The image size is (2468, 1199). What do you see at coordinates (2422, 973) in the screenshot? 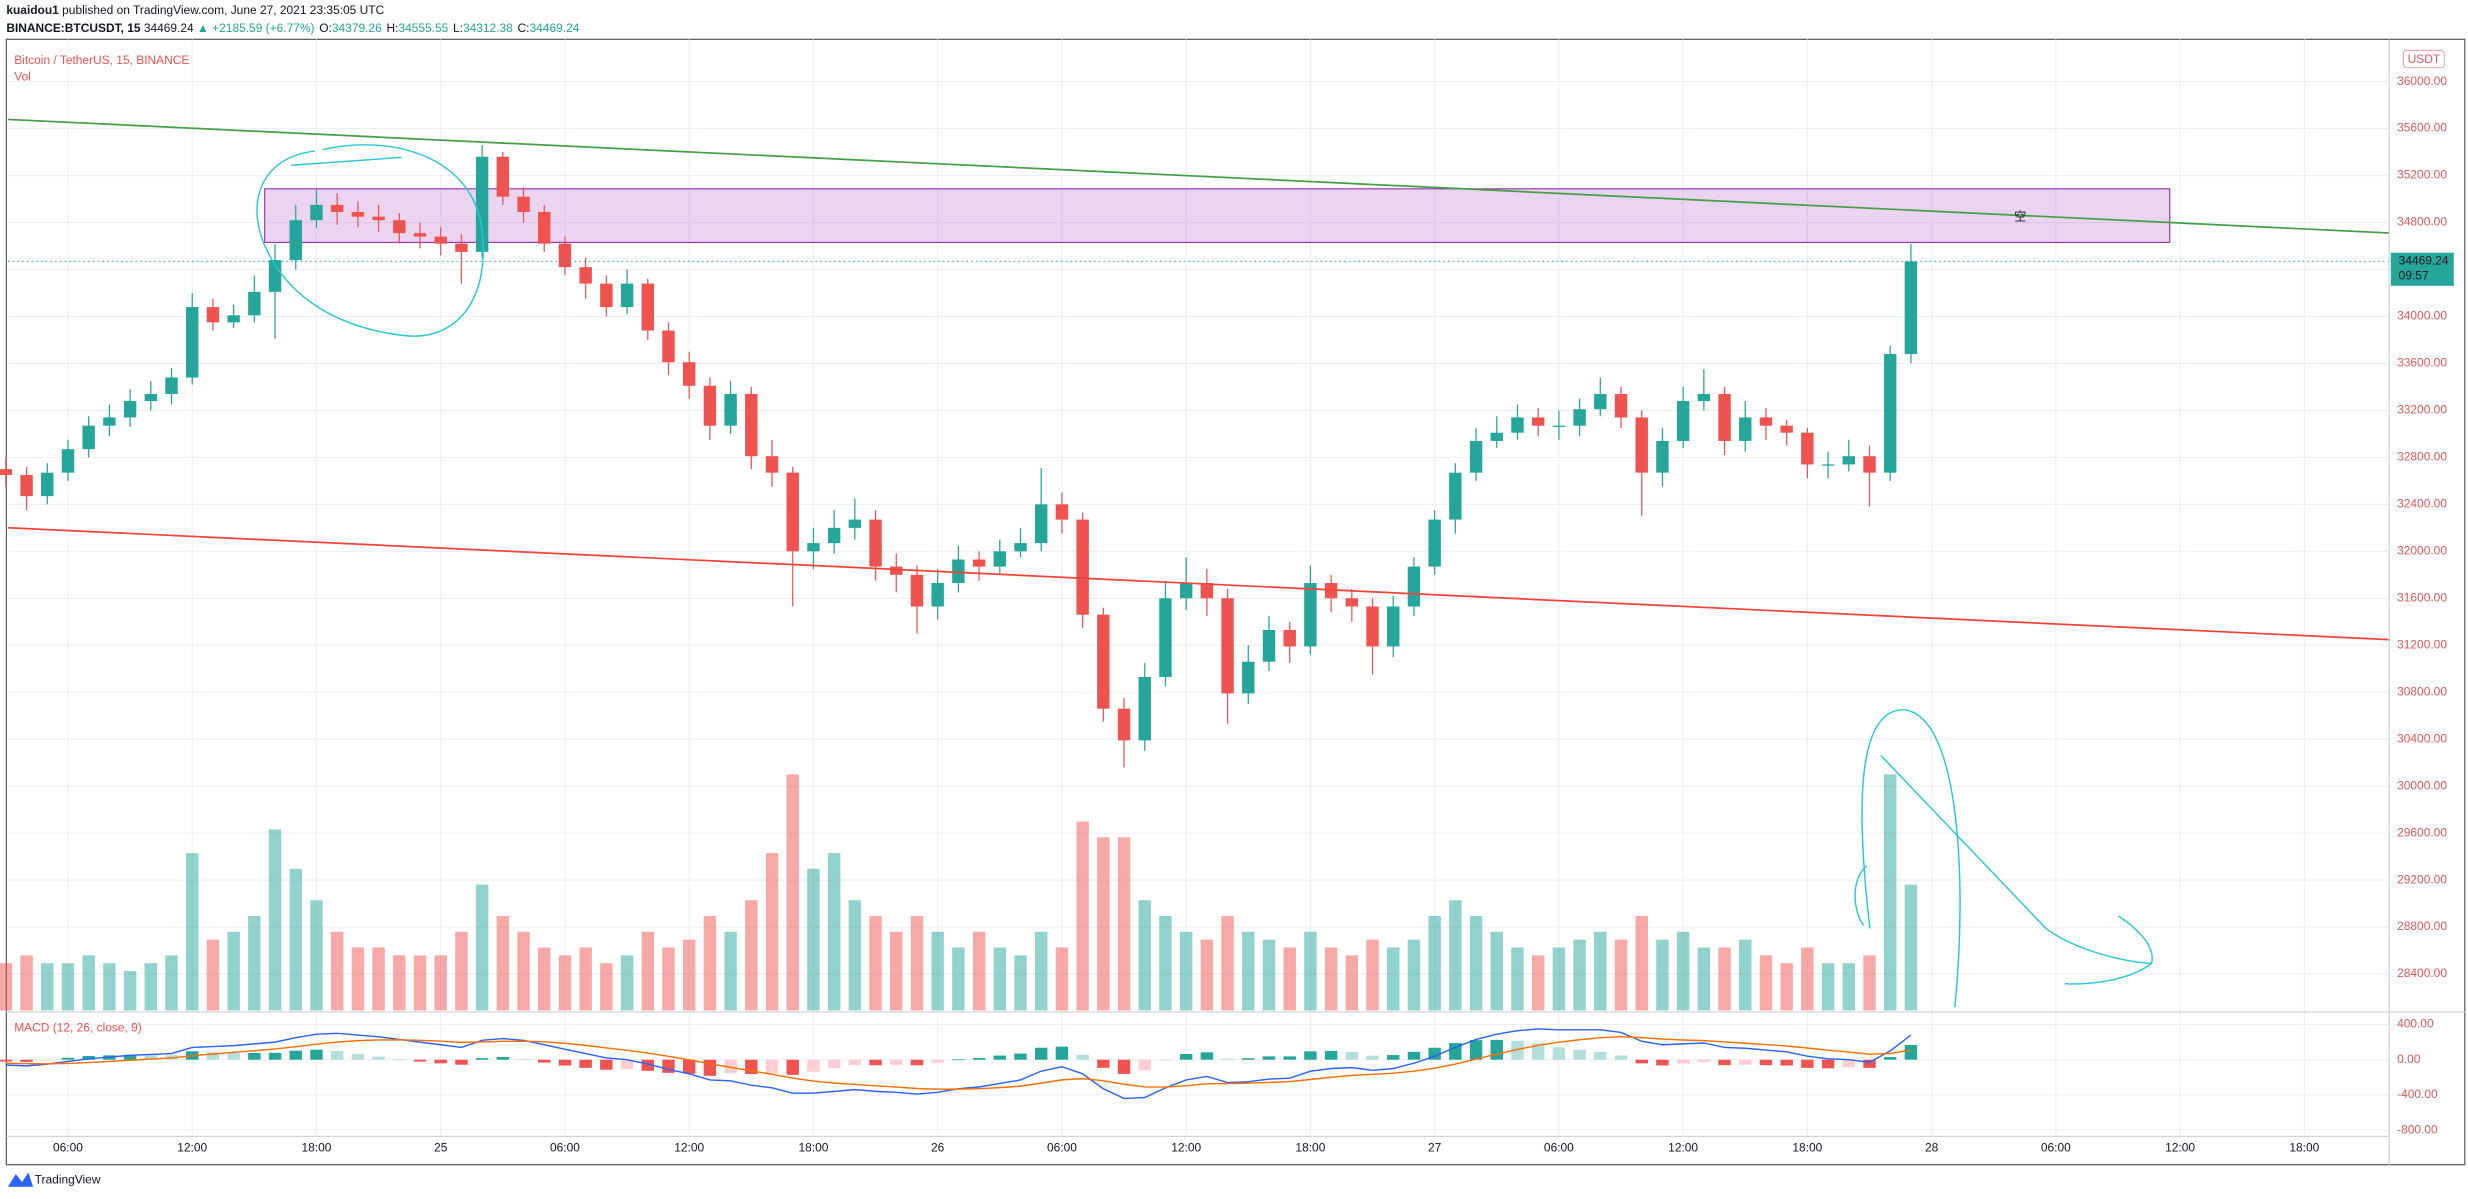
I see `y-tick-label: 28400.00` at bounding box center [2422, 973].